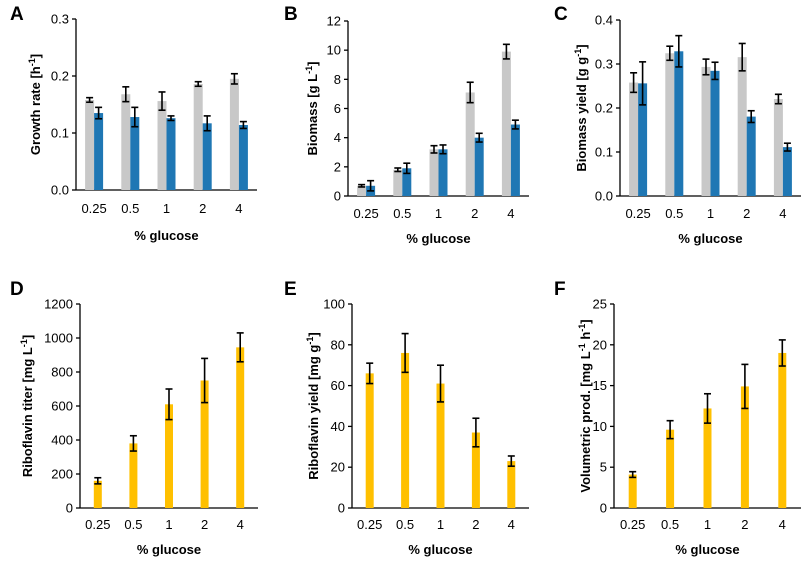 This screenshot has height=561, width=803. Describe the element at coordinates (585, 421) in the screenshot. I see `y-axis-title-text: Volumetric prod. [mg L` at that location.